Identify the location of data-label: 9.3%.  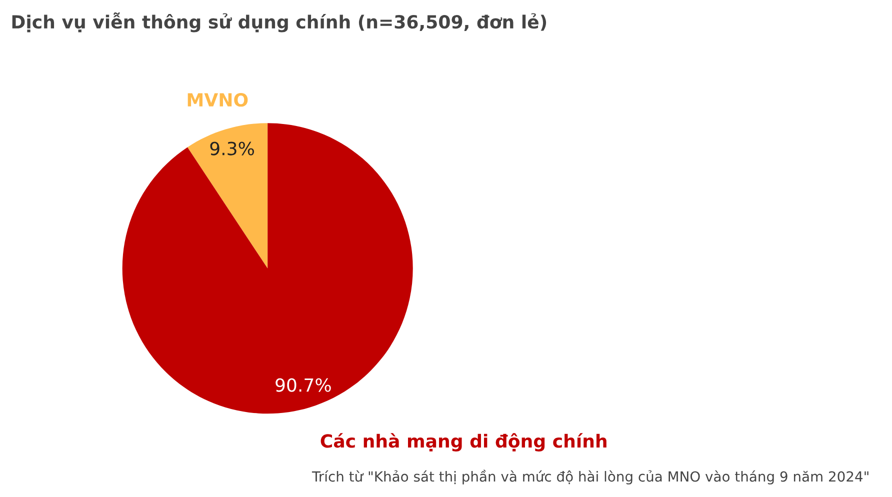
(232, 149).